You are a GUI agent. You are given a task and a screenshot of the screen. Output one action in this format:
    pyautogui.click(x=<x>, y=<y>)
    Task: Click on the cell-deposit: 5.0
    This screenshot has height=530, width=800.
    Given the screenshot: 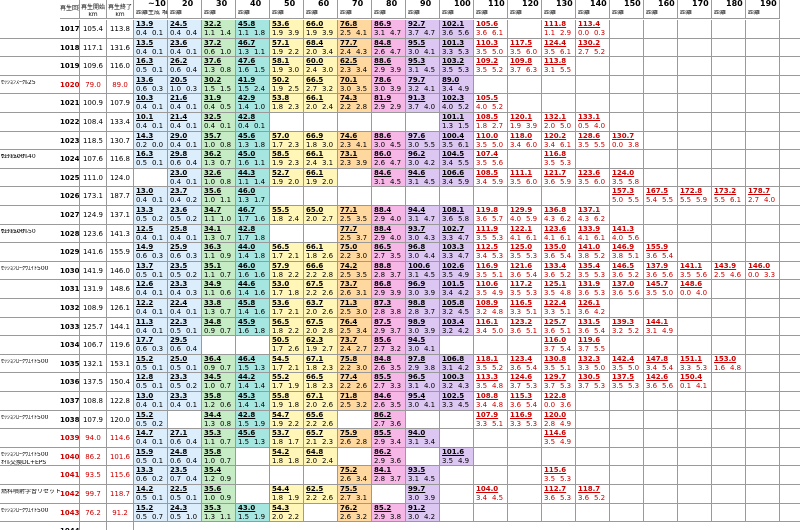 What is the action you would take?
    pyautogui.click(x=498, y=331)
    